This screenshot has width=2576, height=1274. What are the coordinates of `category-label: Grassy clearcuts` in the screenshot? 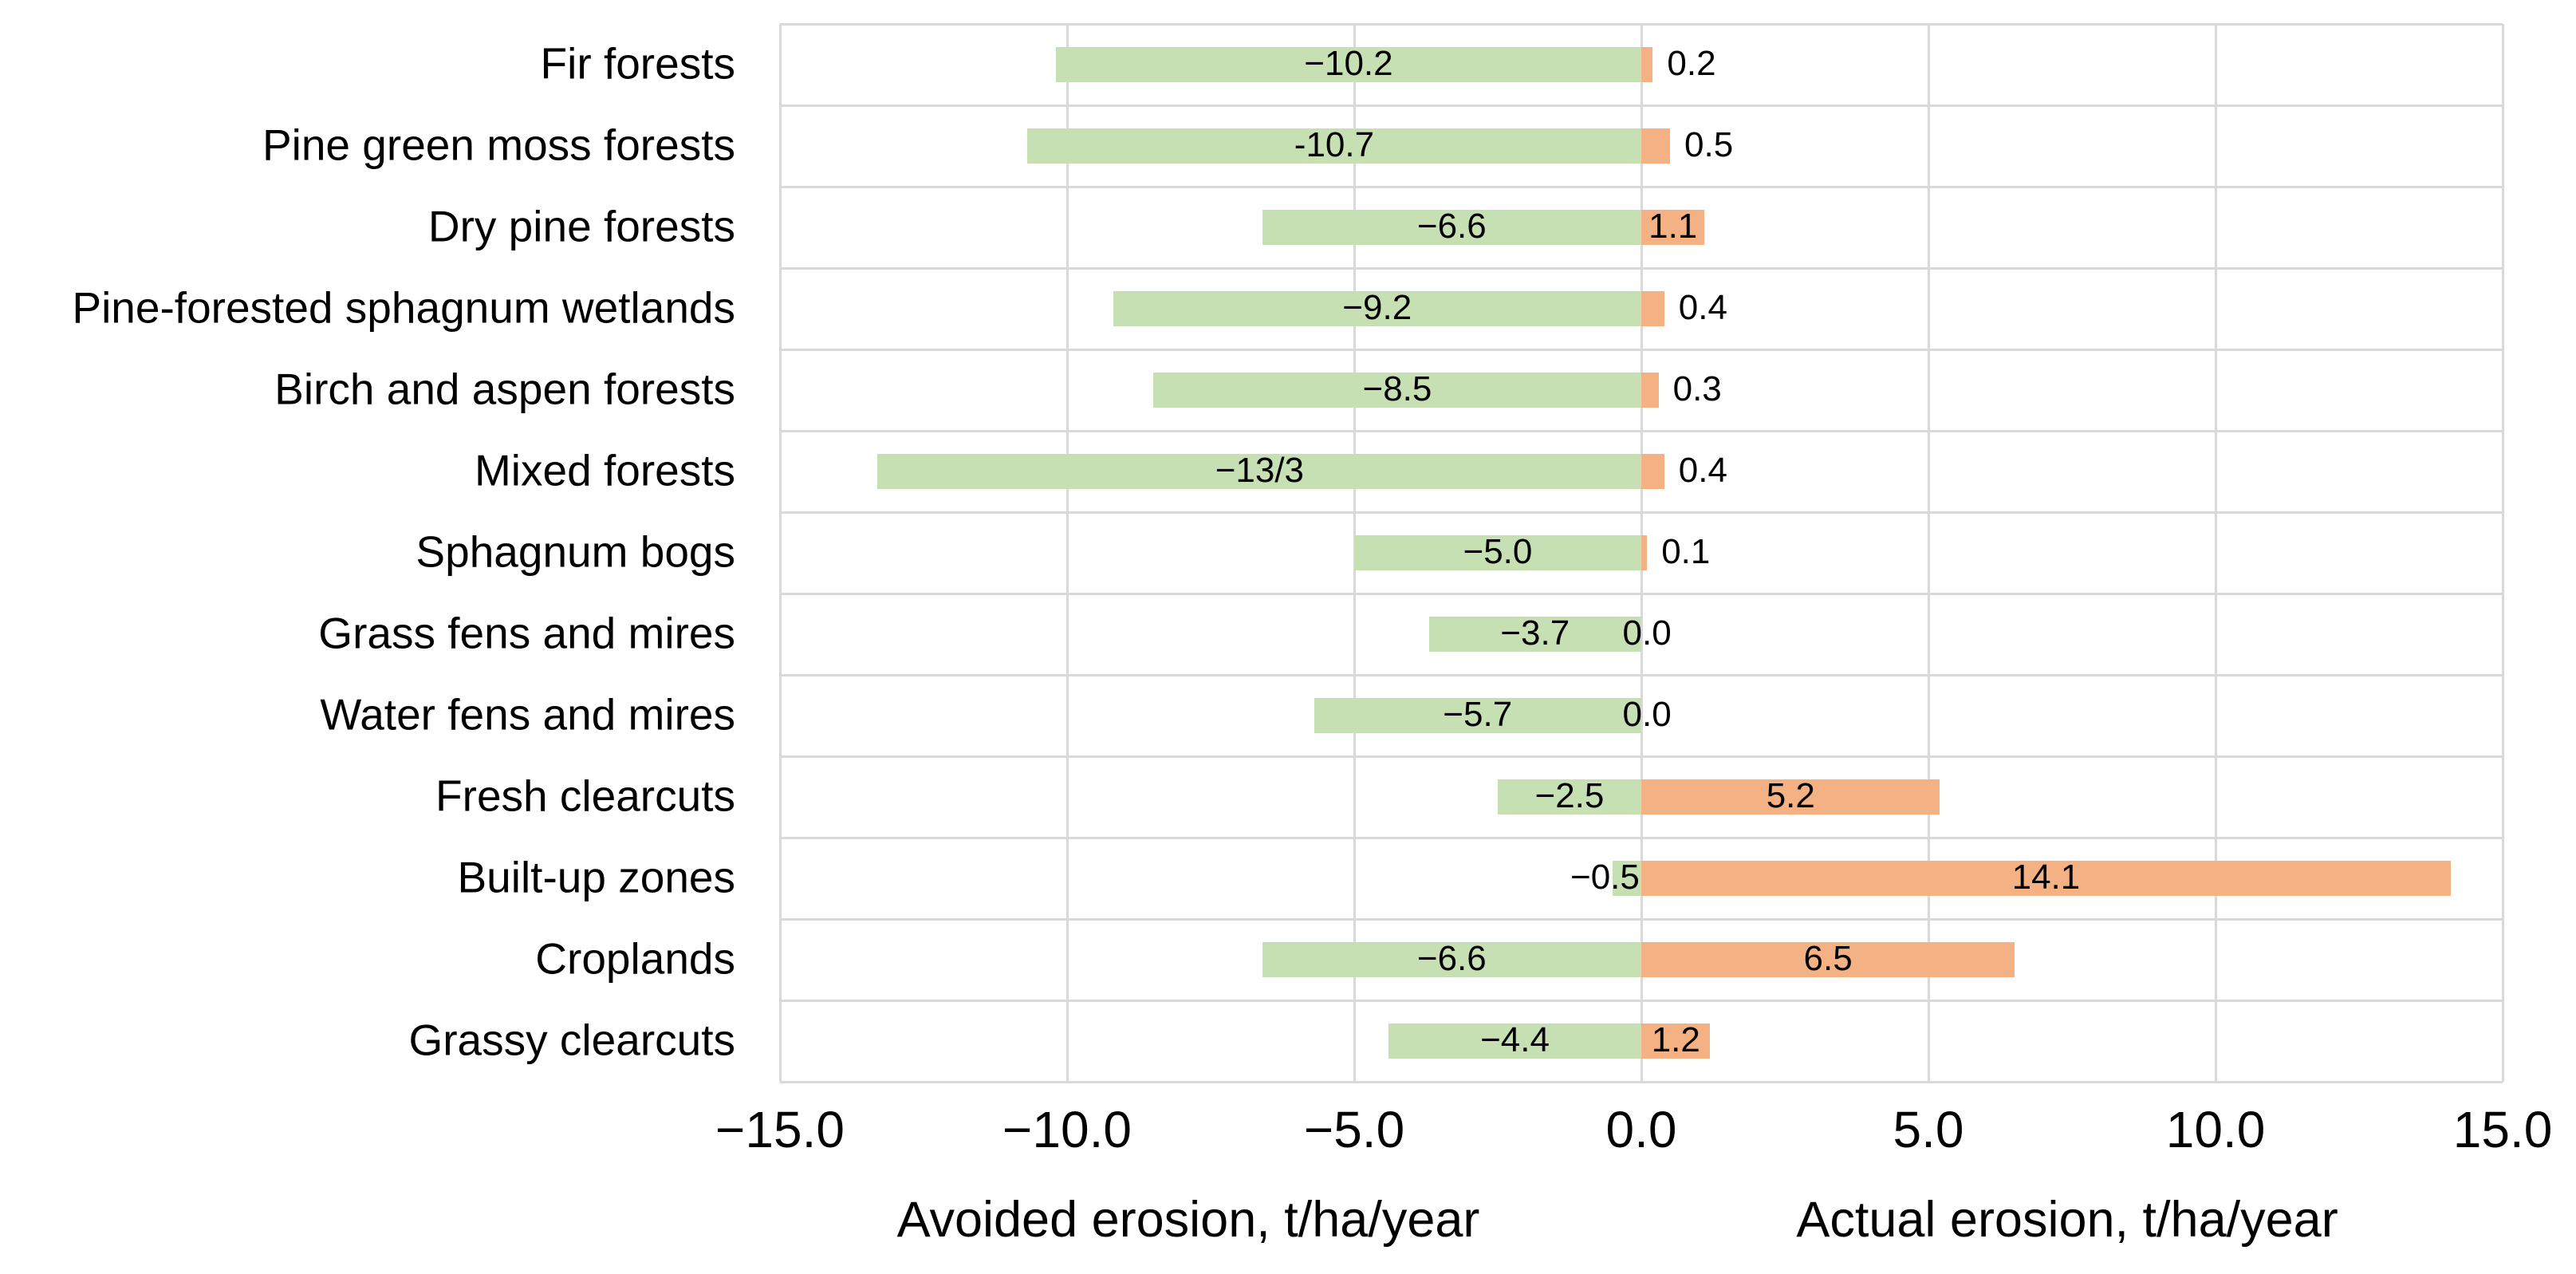 It's located at (571, 1040).